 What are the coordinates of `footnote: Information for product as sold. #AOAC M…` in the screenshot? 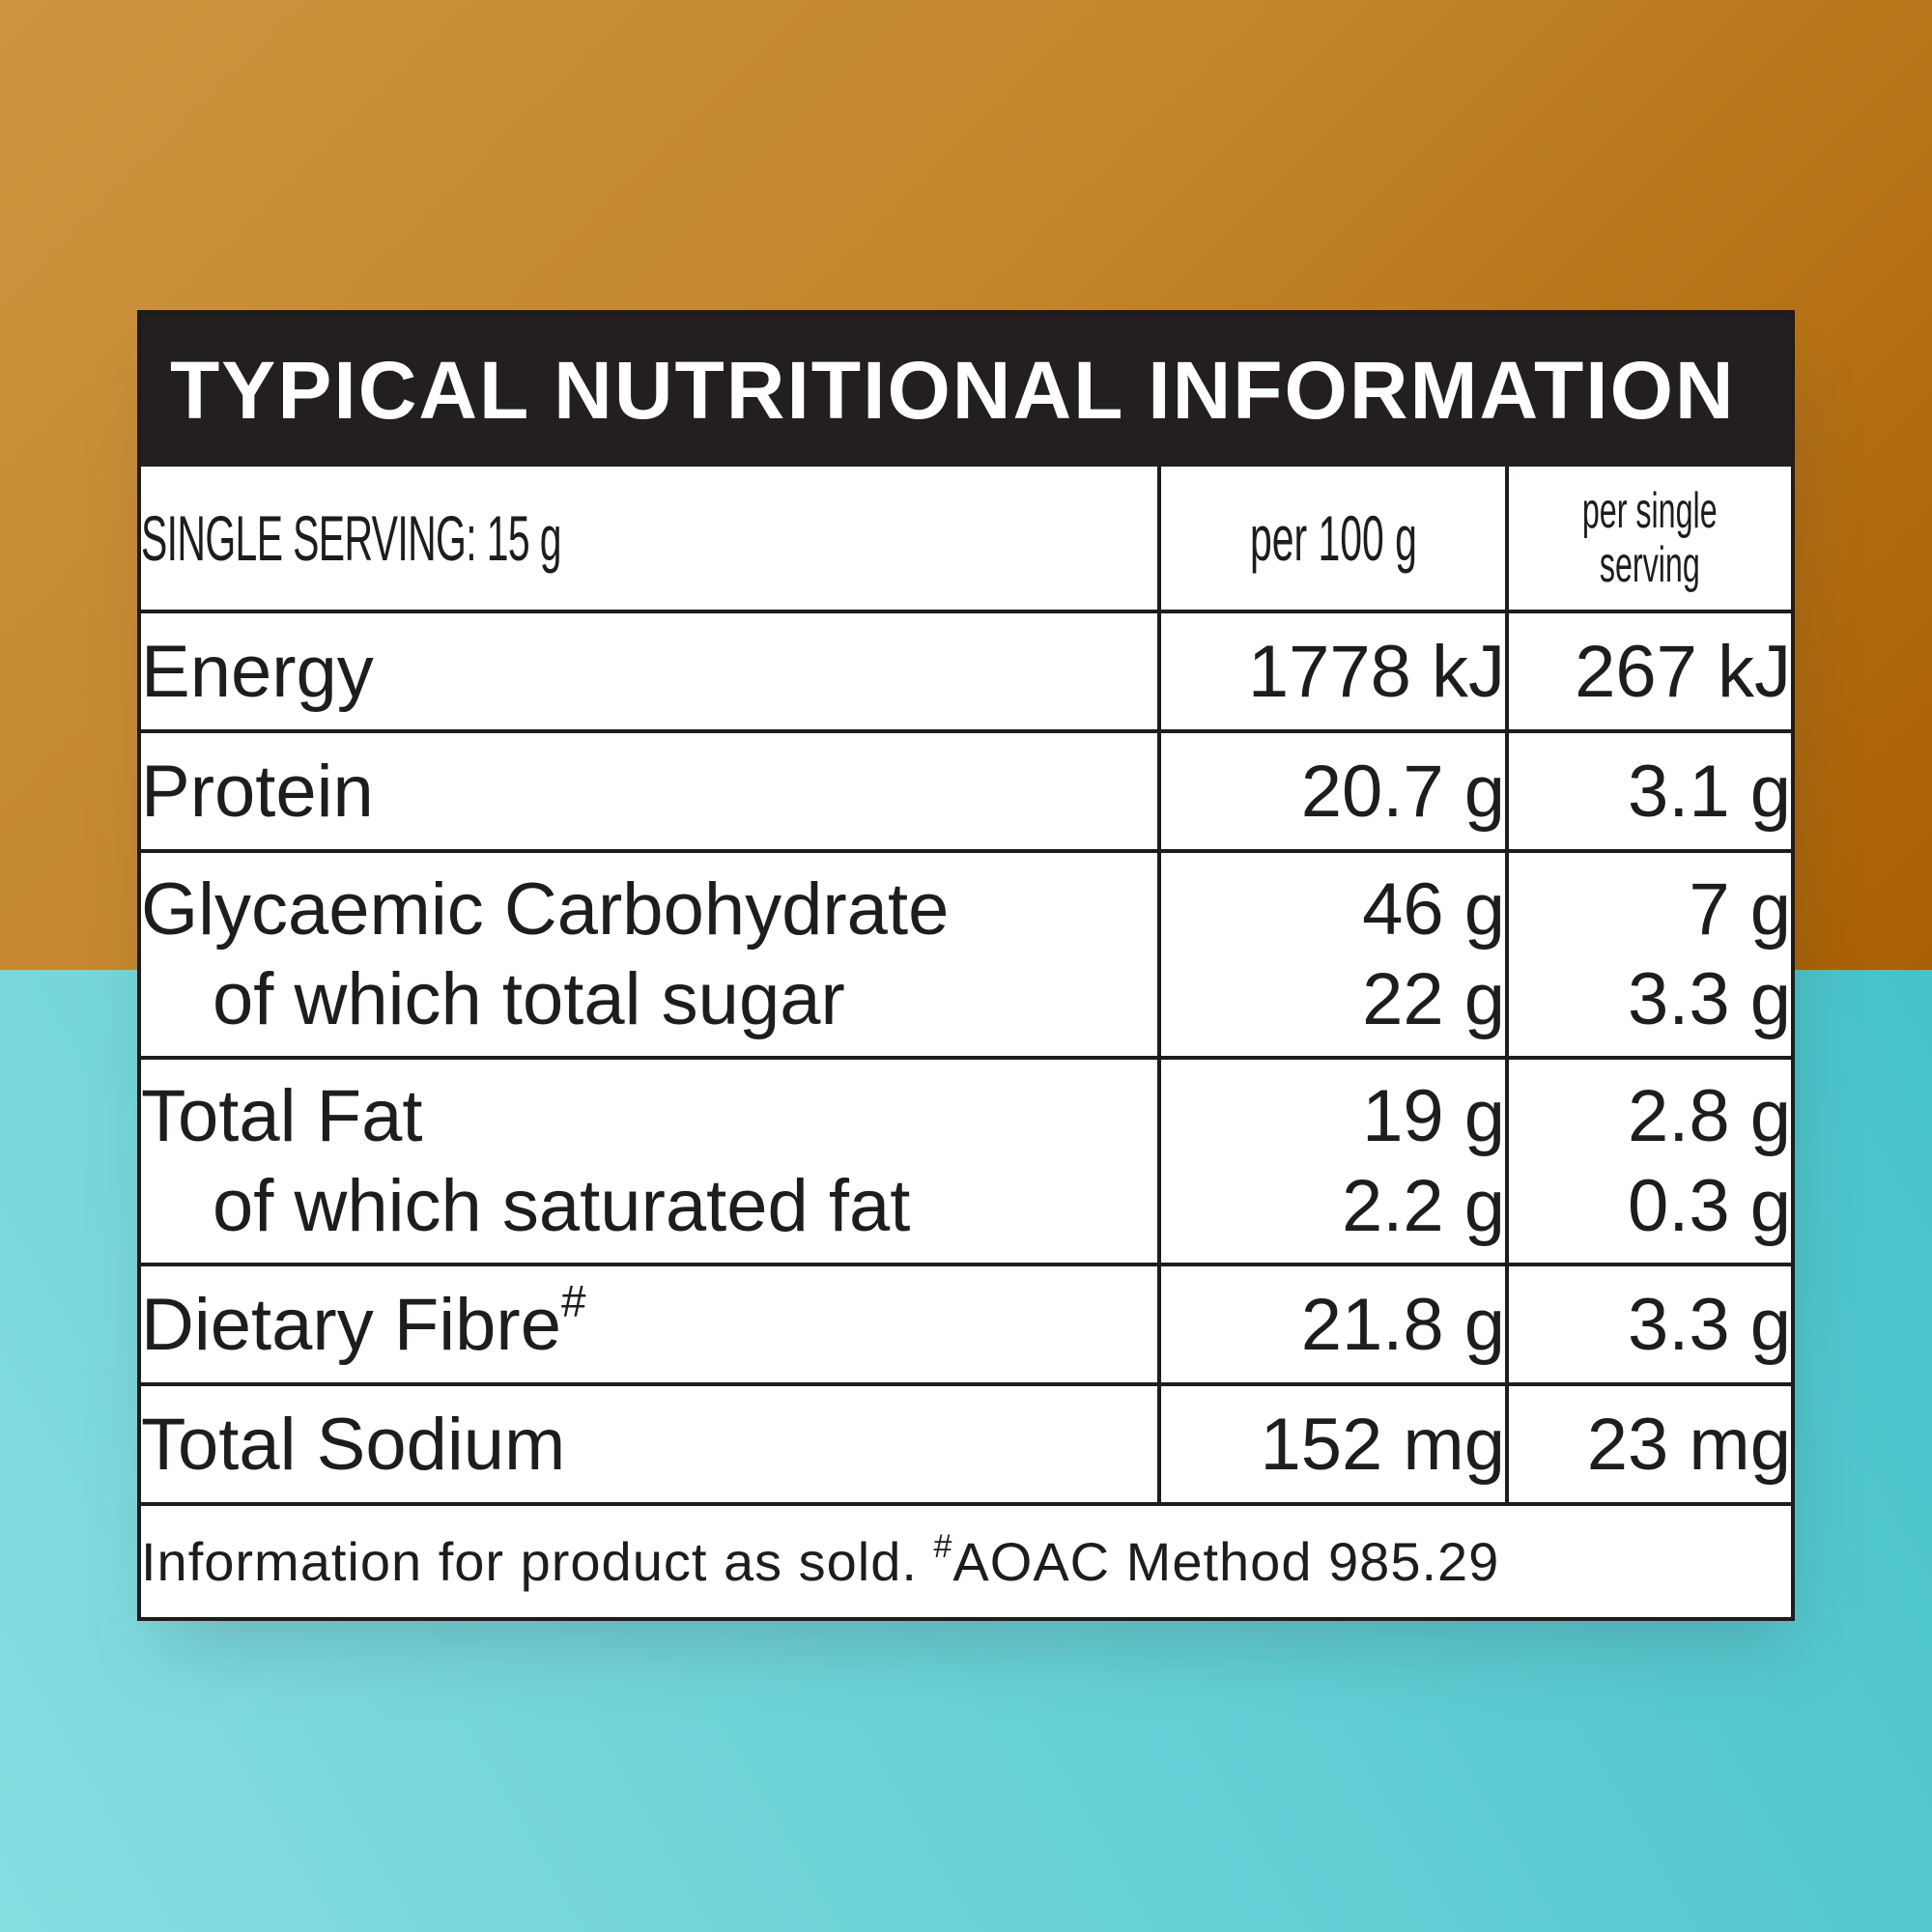 It's located at (966, 1559).